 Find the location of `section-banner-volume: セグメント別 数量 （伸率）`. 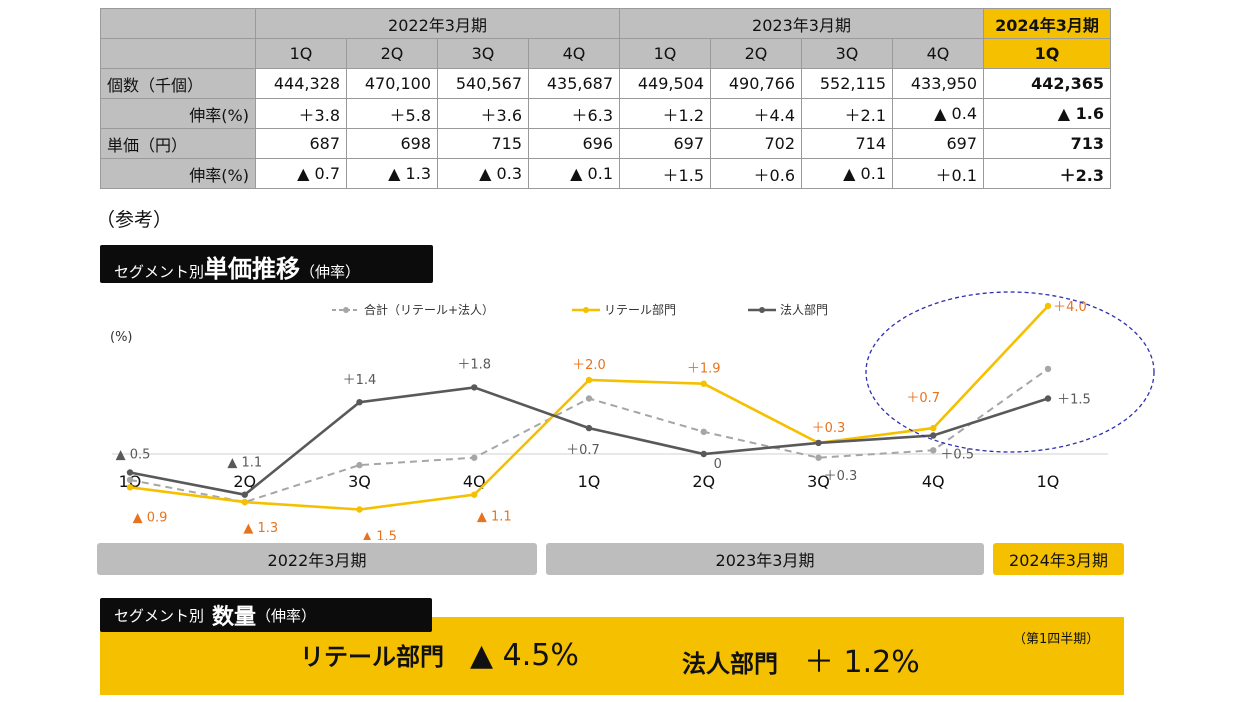

section-banner-volume: セグメント別 数量 （伸率） is located at coordinates (266, 615).